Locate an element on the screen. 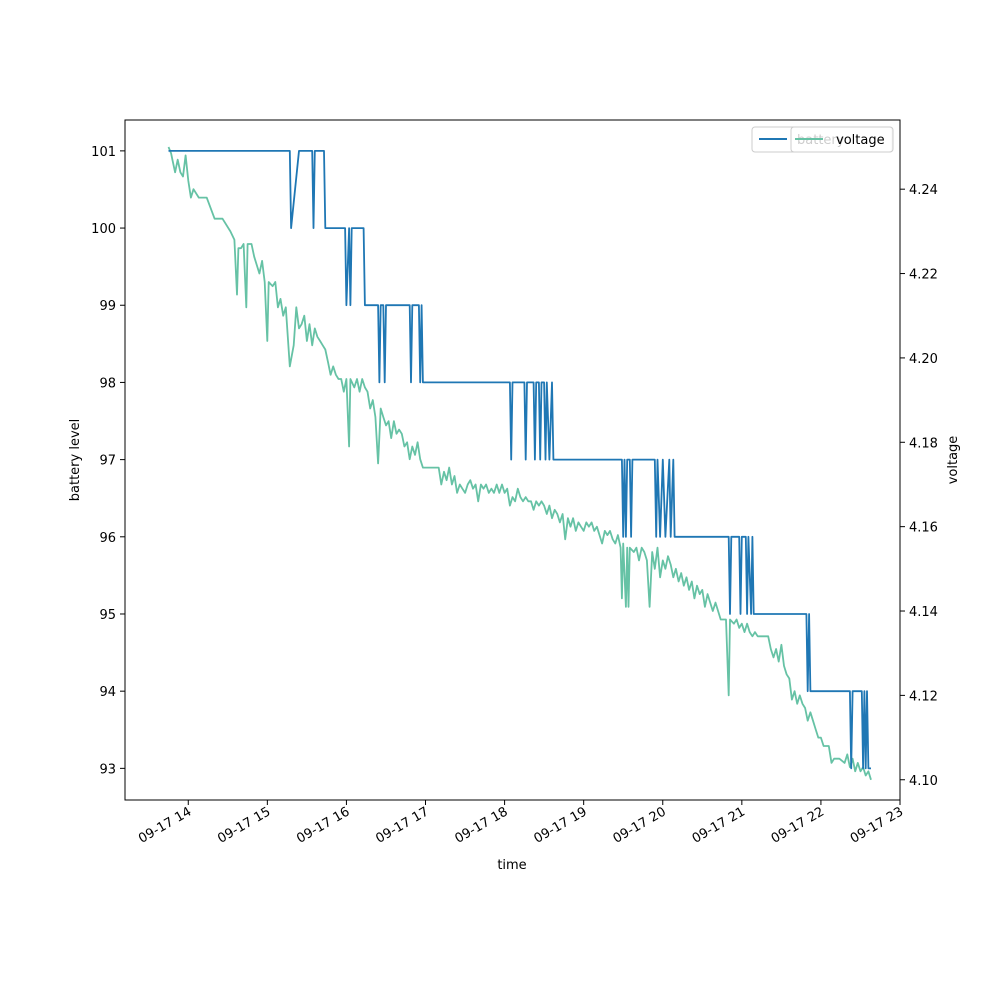  legend-voltage-label: voltage is located at coordinates (860, 140).